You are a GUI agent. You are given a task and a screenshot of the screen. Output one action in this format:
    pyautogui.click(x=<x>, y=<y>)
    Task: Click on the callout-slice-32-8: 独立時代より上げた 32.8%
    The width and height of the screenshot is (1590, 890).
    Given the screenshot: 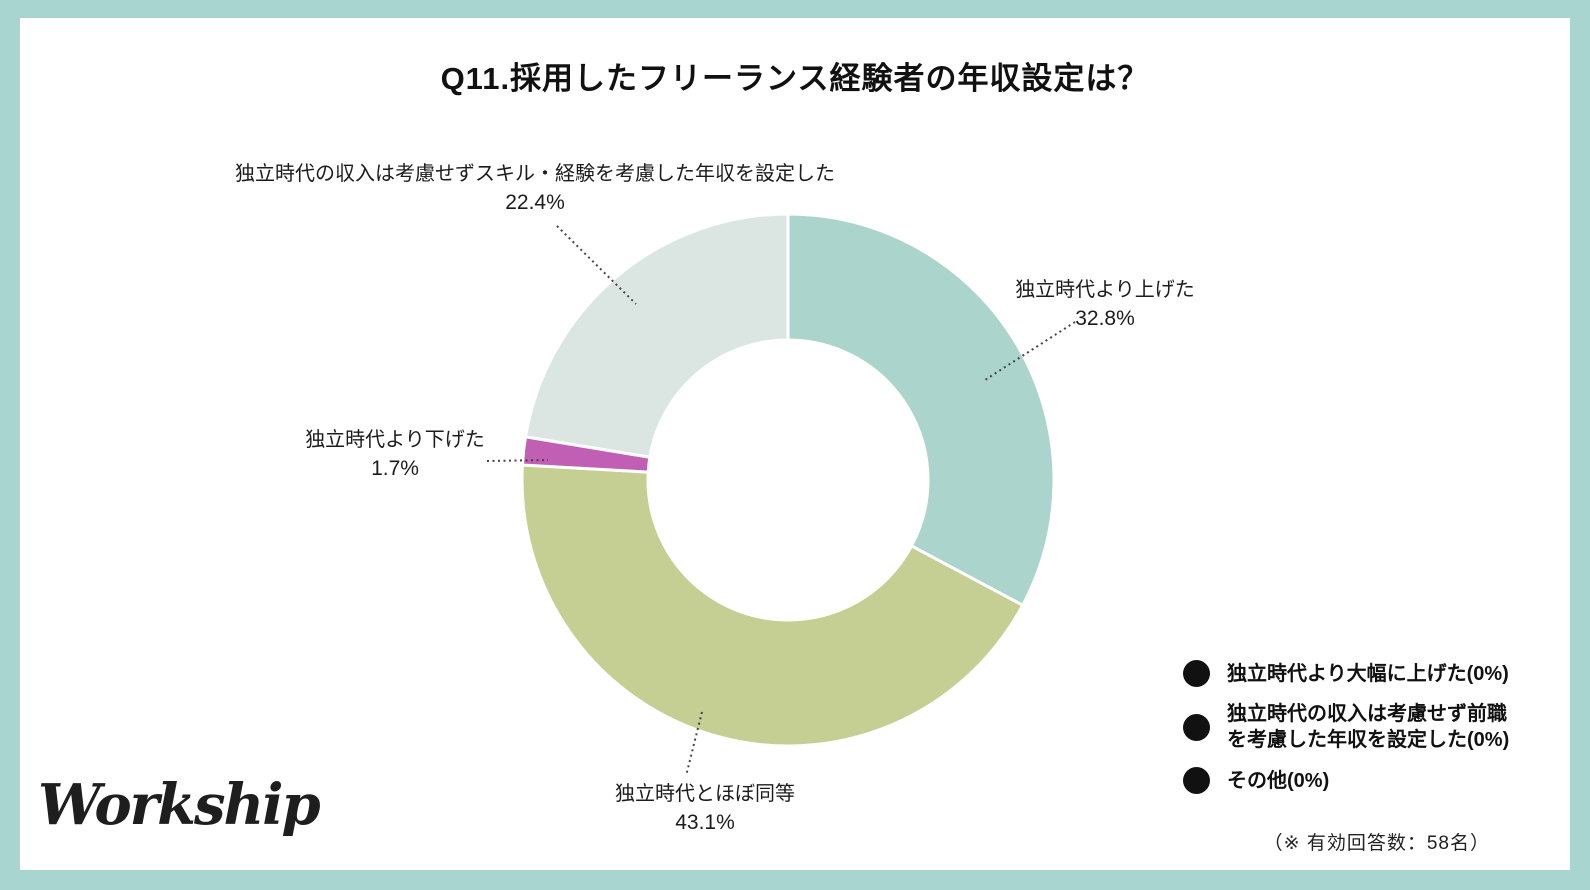 What is the action you would take?
    pyautogui.click(x=1105, y=304)
    